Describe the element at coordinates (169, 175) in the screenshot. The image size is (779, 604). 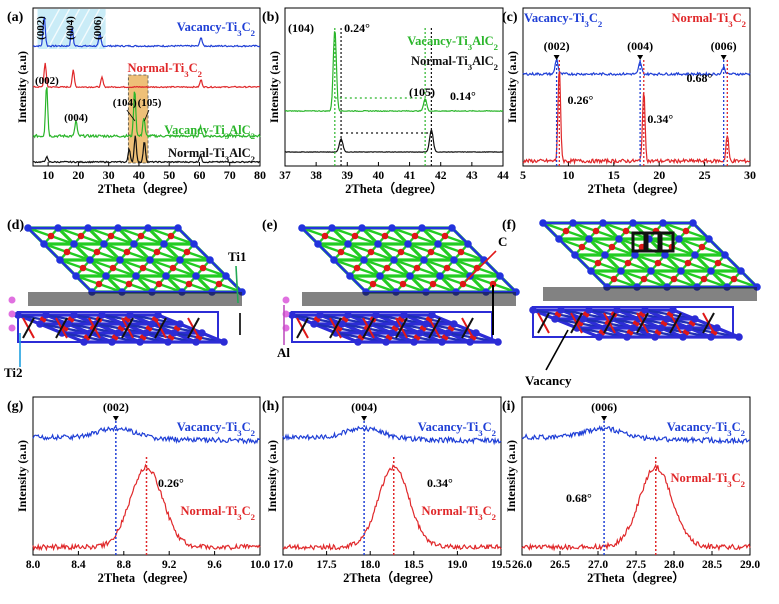
I see `x-tick-label: 50` at that location.